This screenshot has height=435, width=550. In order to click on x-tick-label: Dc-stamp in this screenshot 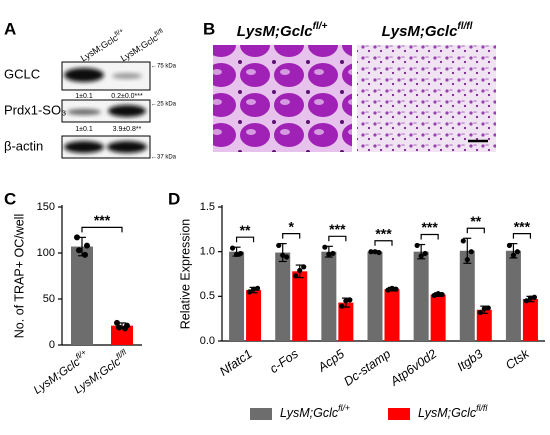, I will do `click(367, 368)`.